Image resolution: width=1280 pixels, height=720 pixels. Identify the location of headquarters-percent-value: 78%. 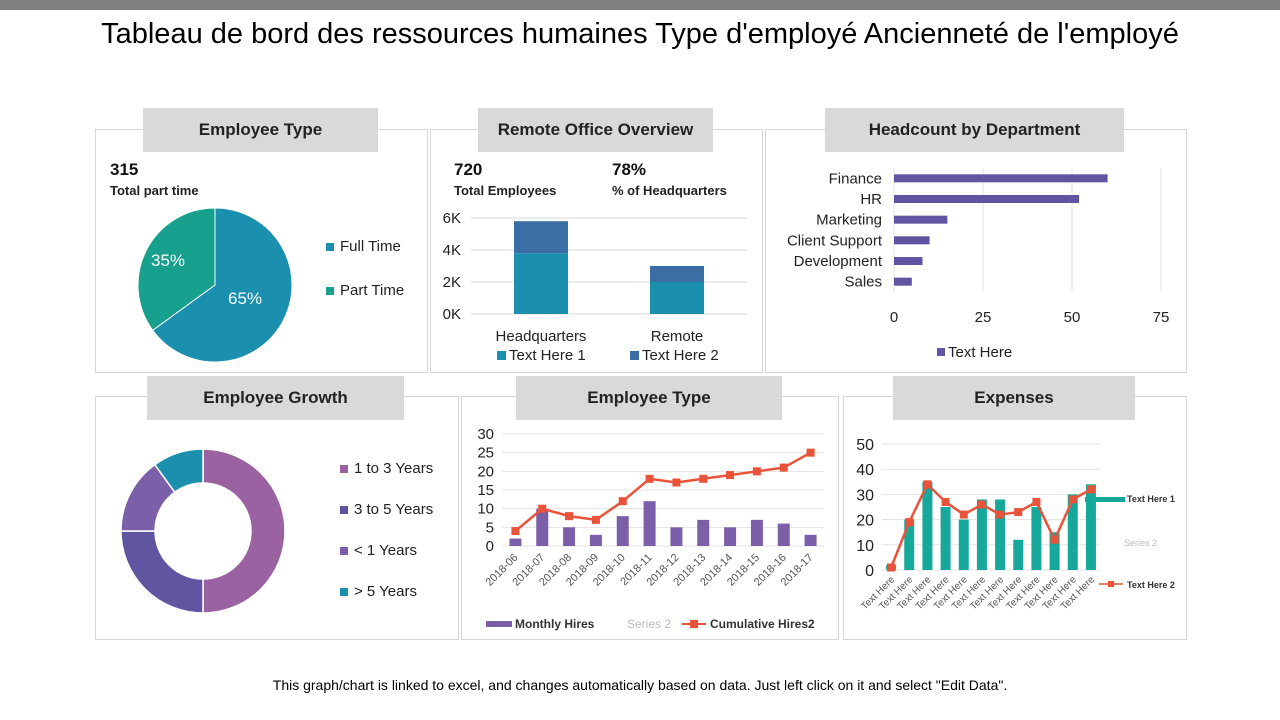
(629, 169).